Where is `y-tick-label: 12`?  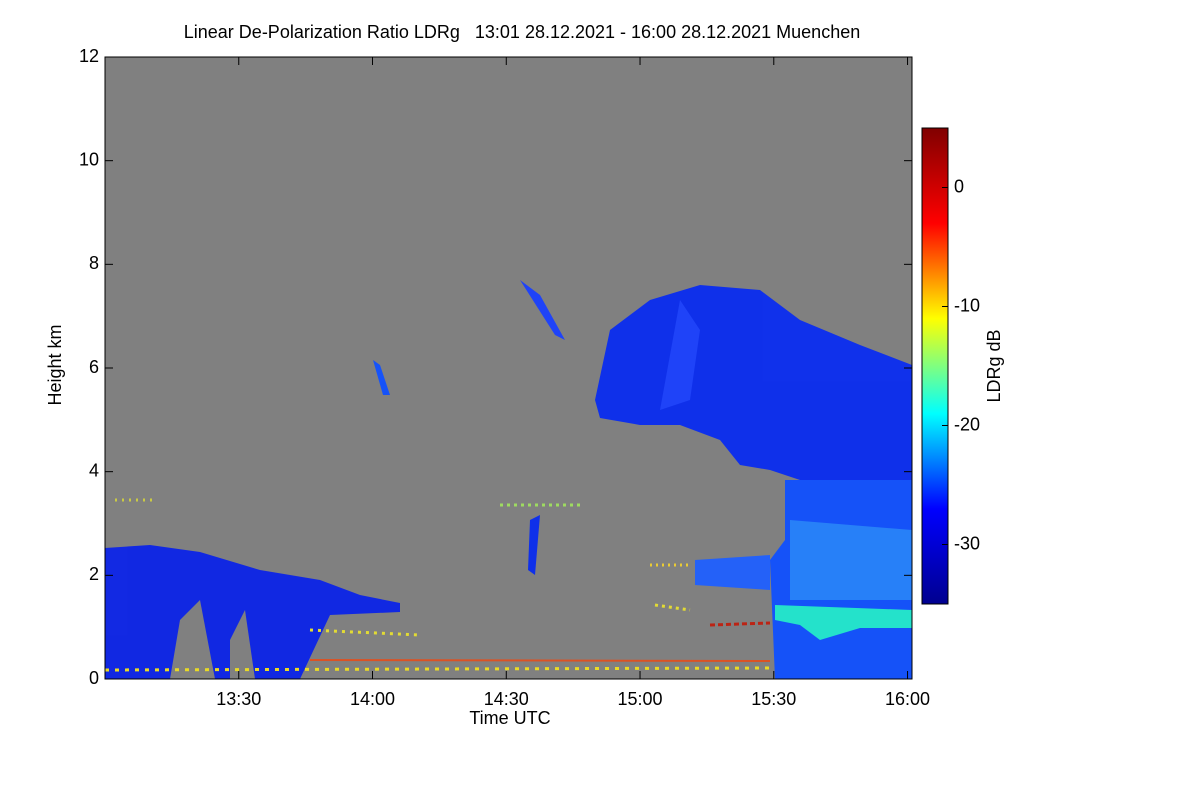
y-tick-label: 12 is located at coordinates (89, 56).